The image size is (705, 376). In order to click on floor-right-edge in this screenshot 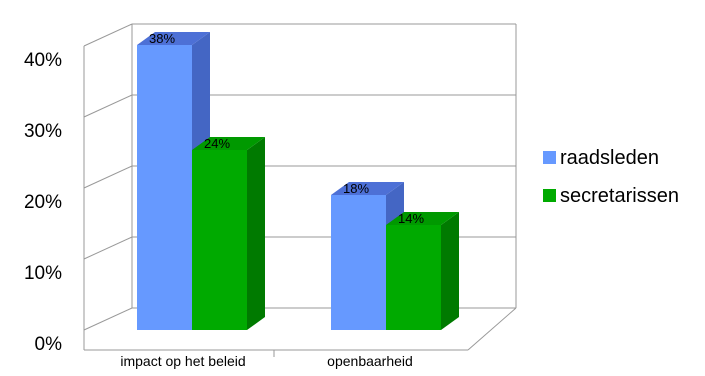, I will do `click(492, 329)`.